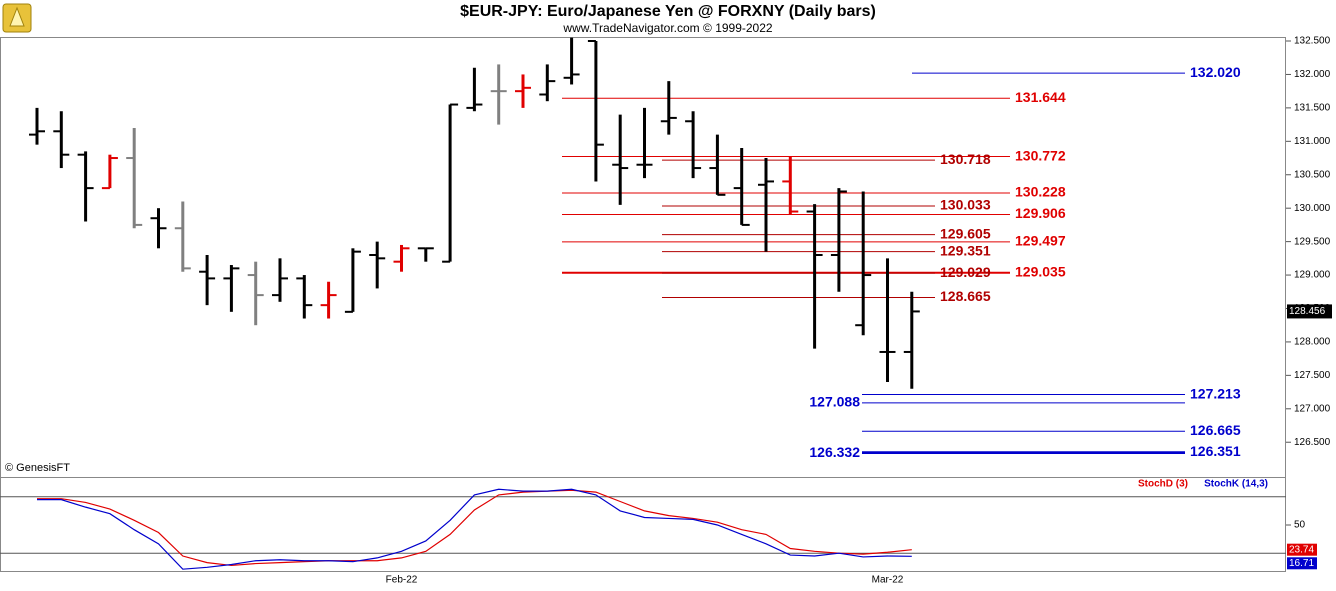  Describe the element at coordinates (37, 468) in the screenshot. I see `source: © GenesisFT` at that location.